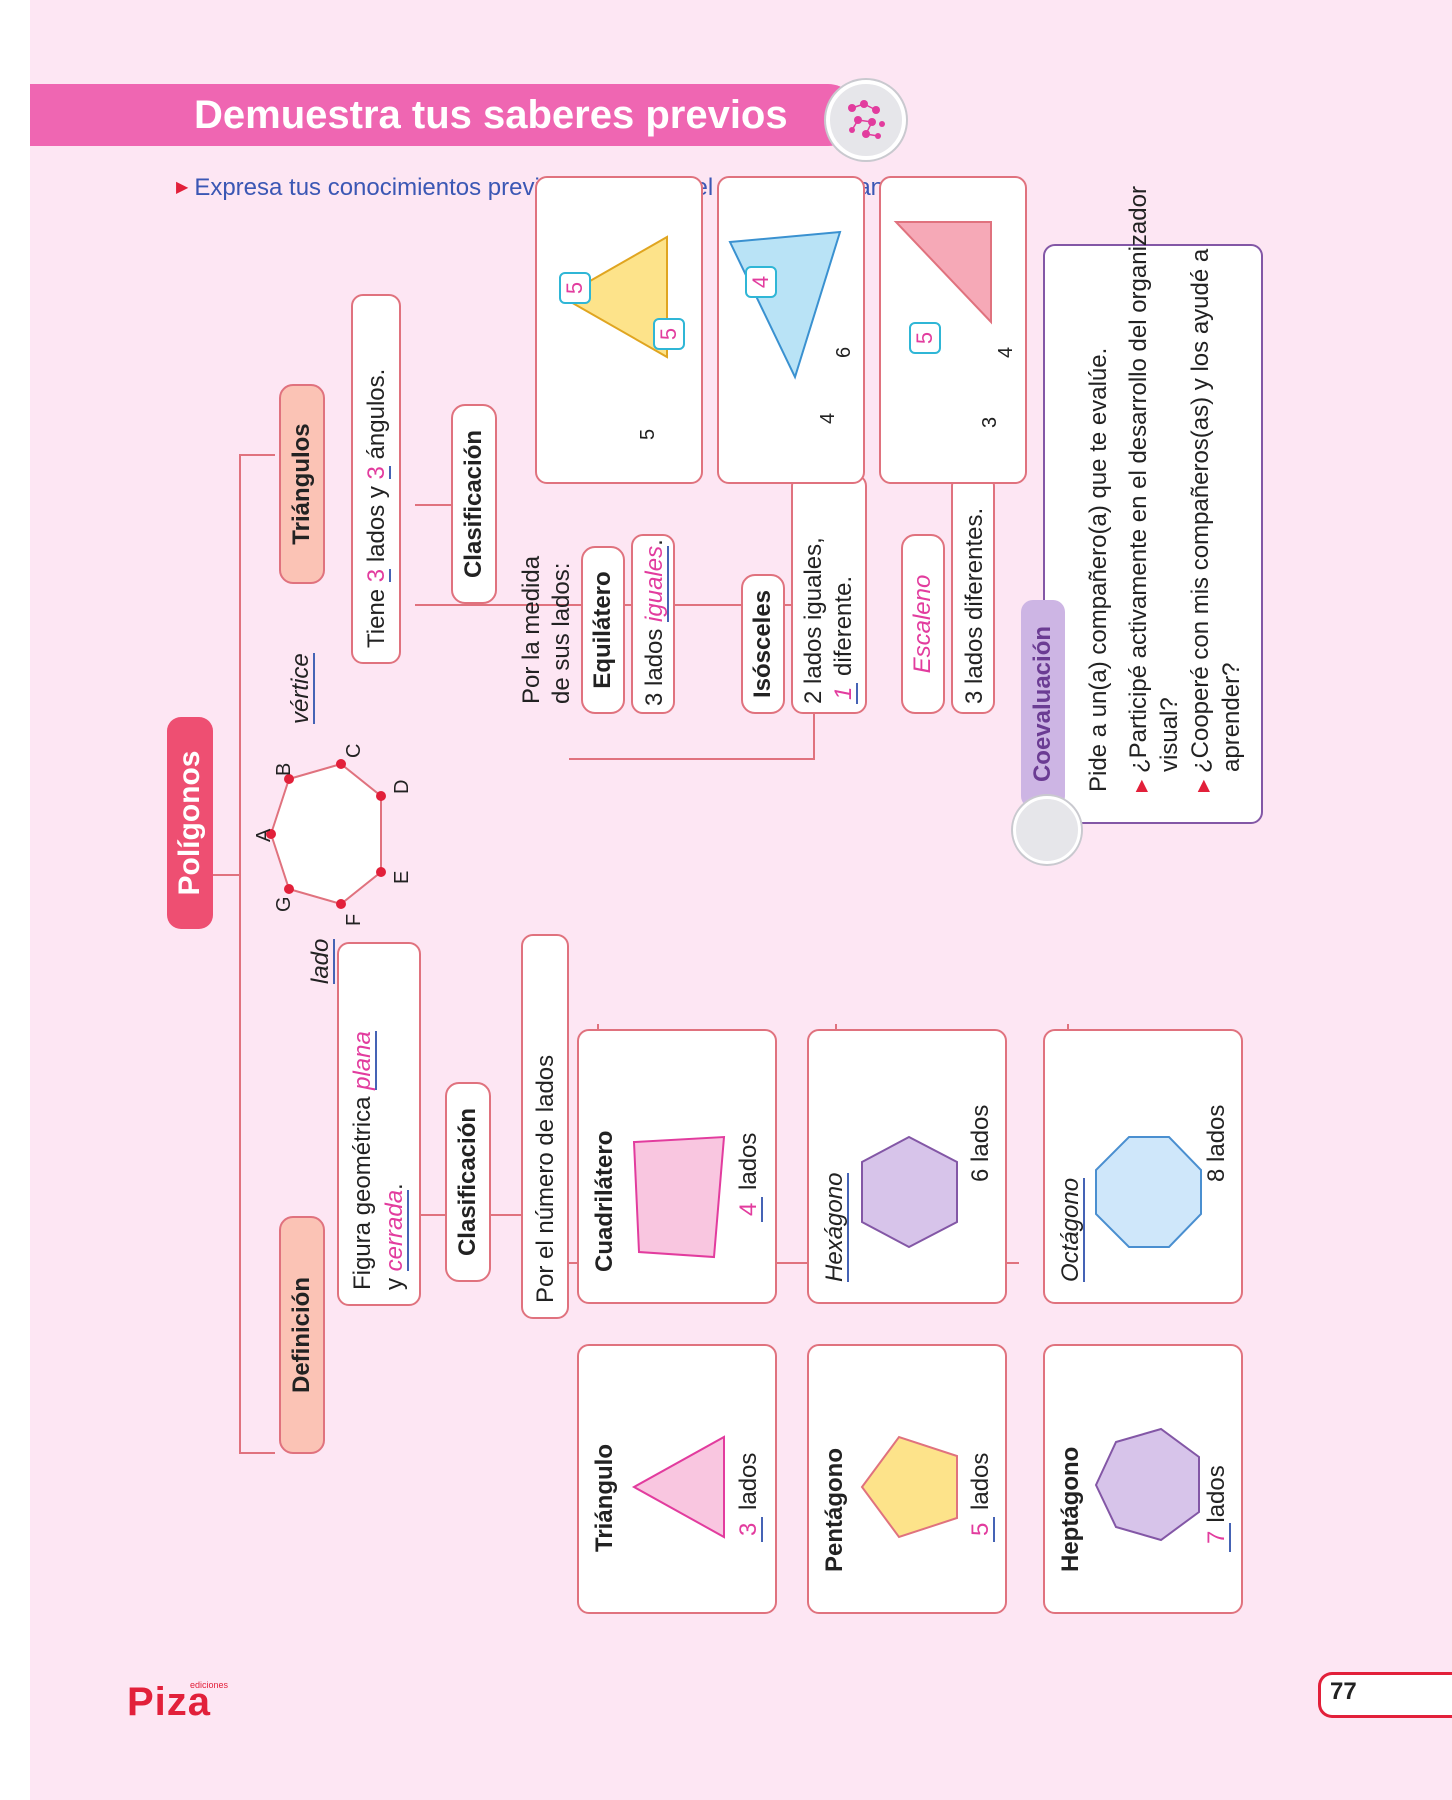 The image size is (1452, 1800). I want to click on card-lados: 3 lados, so click(749, 1497).